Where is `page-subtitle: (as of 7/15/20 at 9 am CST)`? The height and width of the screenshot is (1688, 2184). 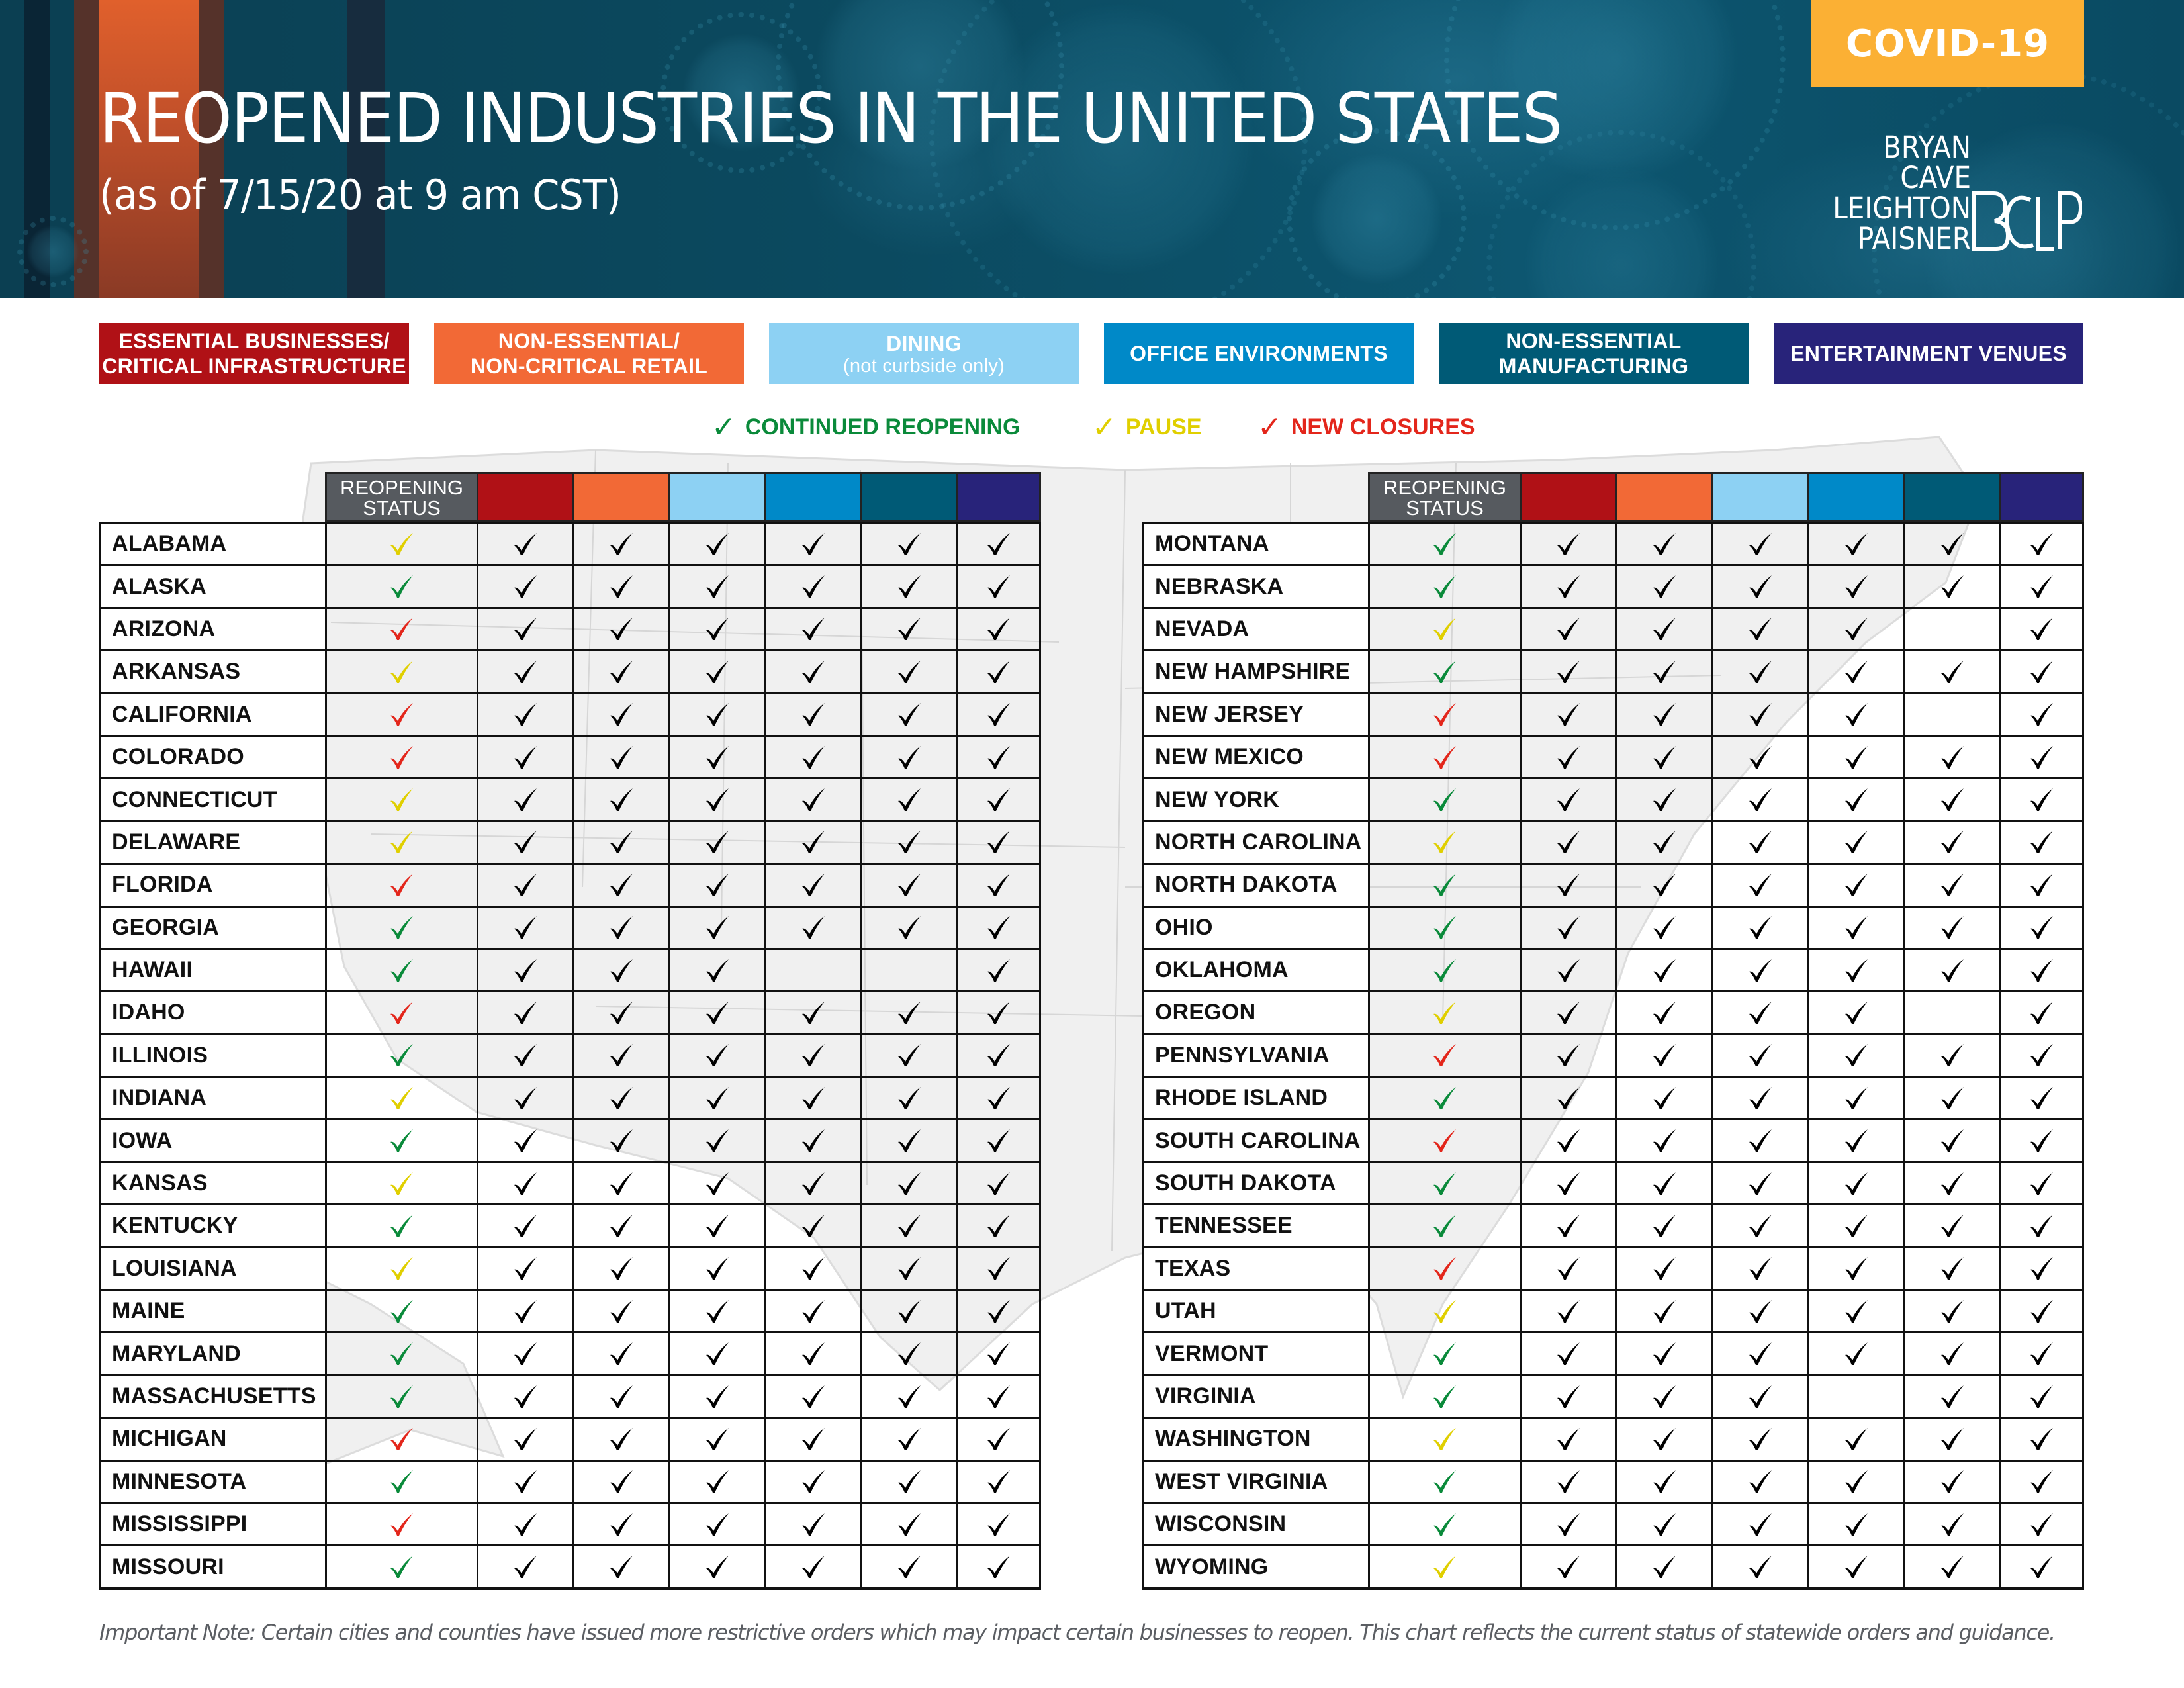
page-subtitle: (as of 7/15/20 at 9 am CST) is located at coordinates (360, 195).